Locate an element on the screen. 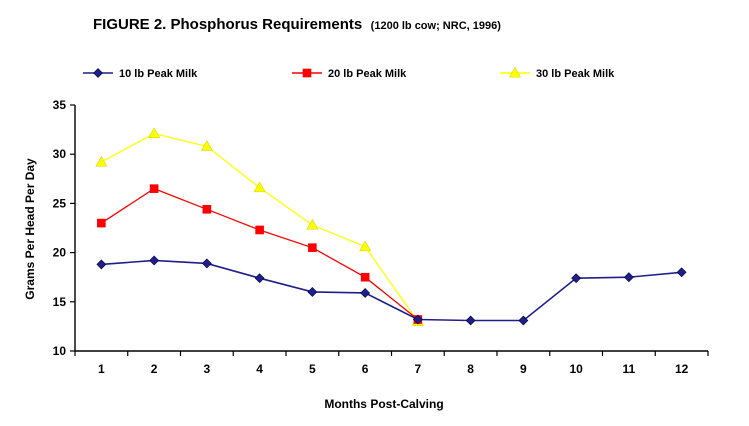 The height and width of the screenshot is (426, 749). legend-item: 30 lb Peak Milk is located at coordinates (557, 73).